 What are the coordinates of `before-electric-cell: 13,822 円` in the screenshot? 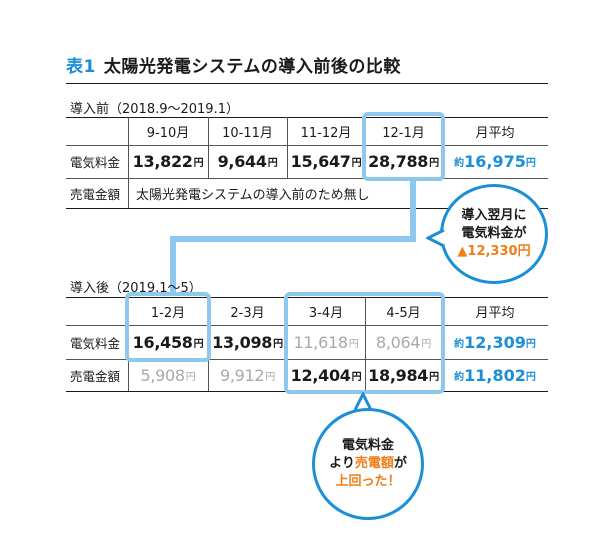 It's located at (168, 161).